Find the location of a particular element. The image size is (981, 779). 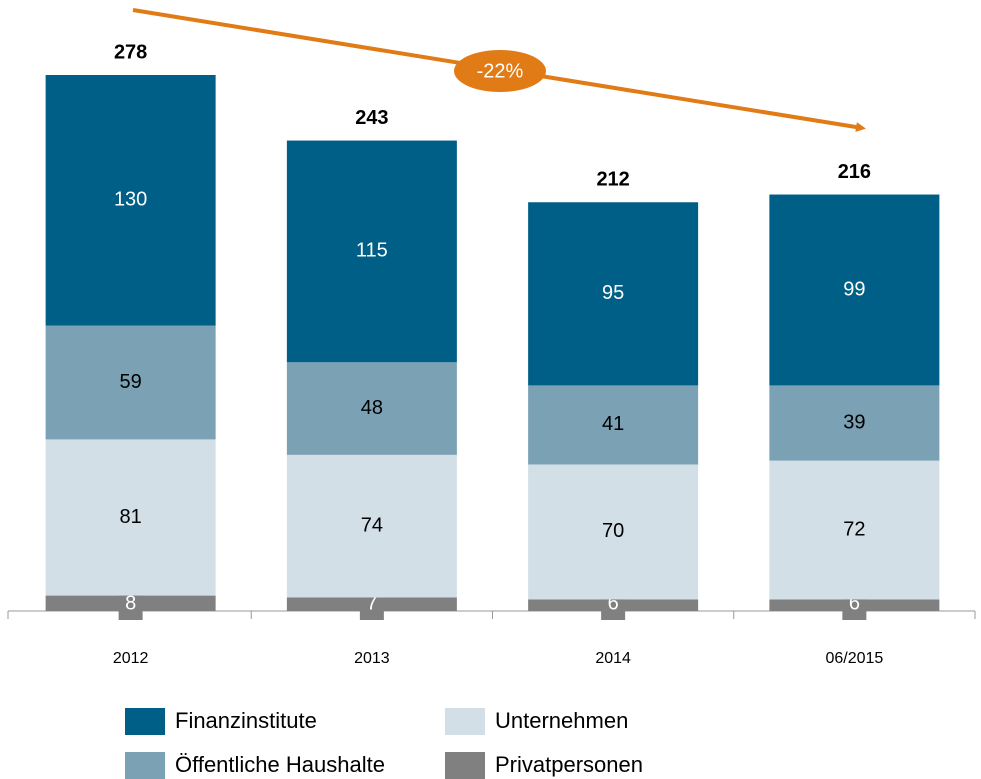

value-label: 130 is located at coordinates (130, 200).